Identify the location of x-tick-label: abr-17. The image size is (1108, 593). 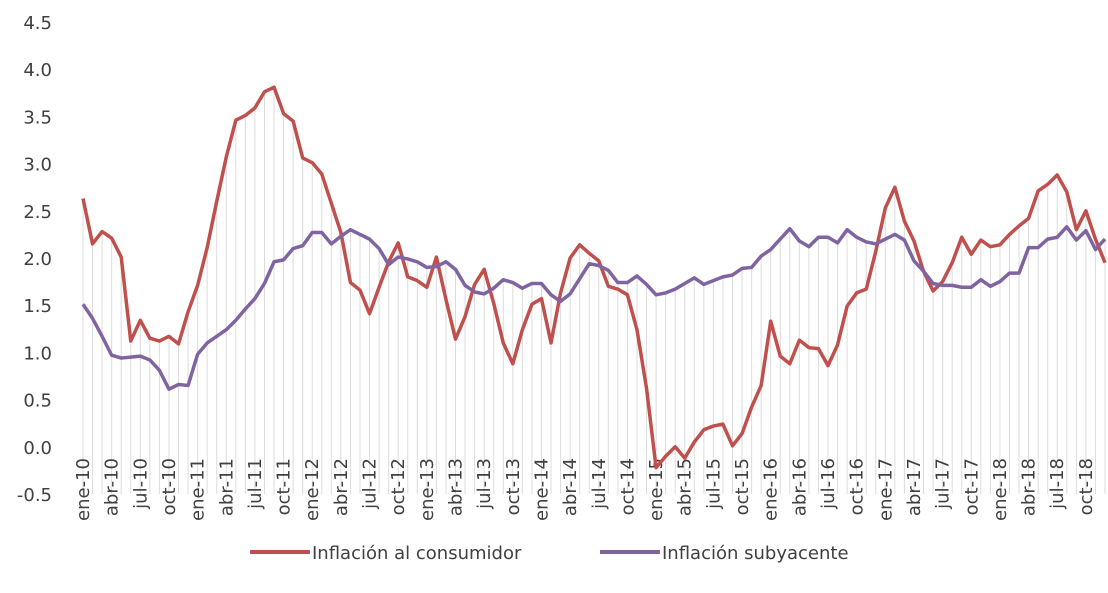
(914, 487).